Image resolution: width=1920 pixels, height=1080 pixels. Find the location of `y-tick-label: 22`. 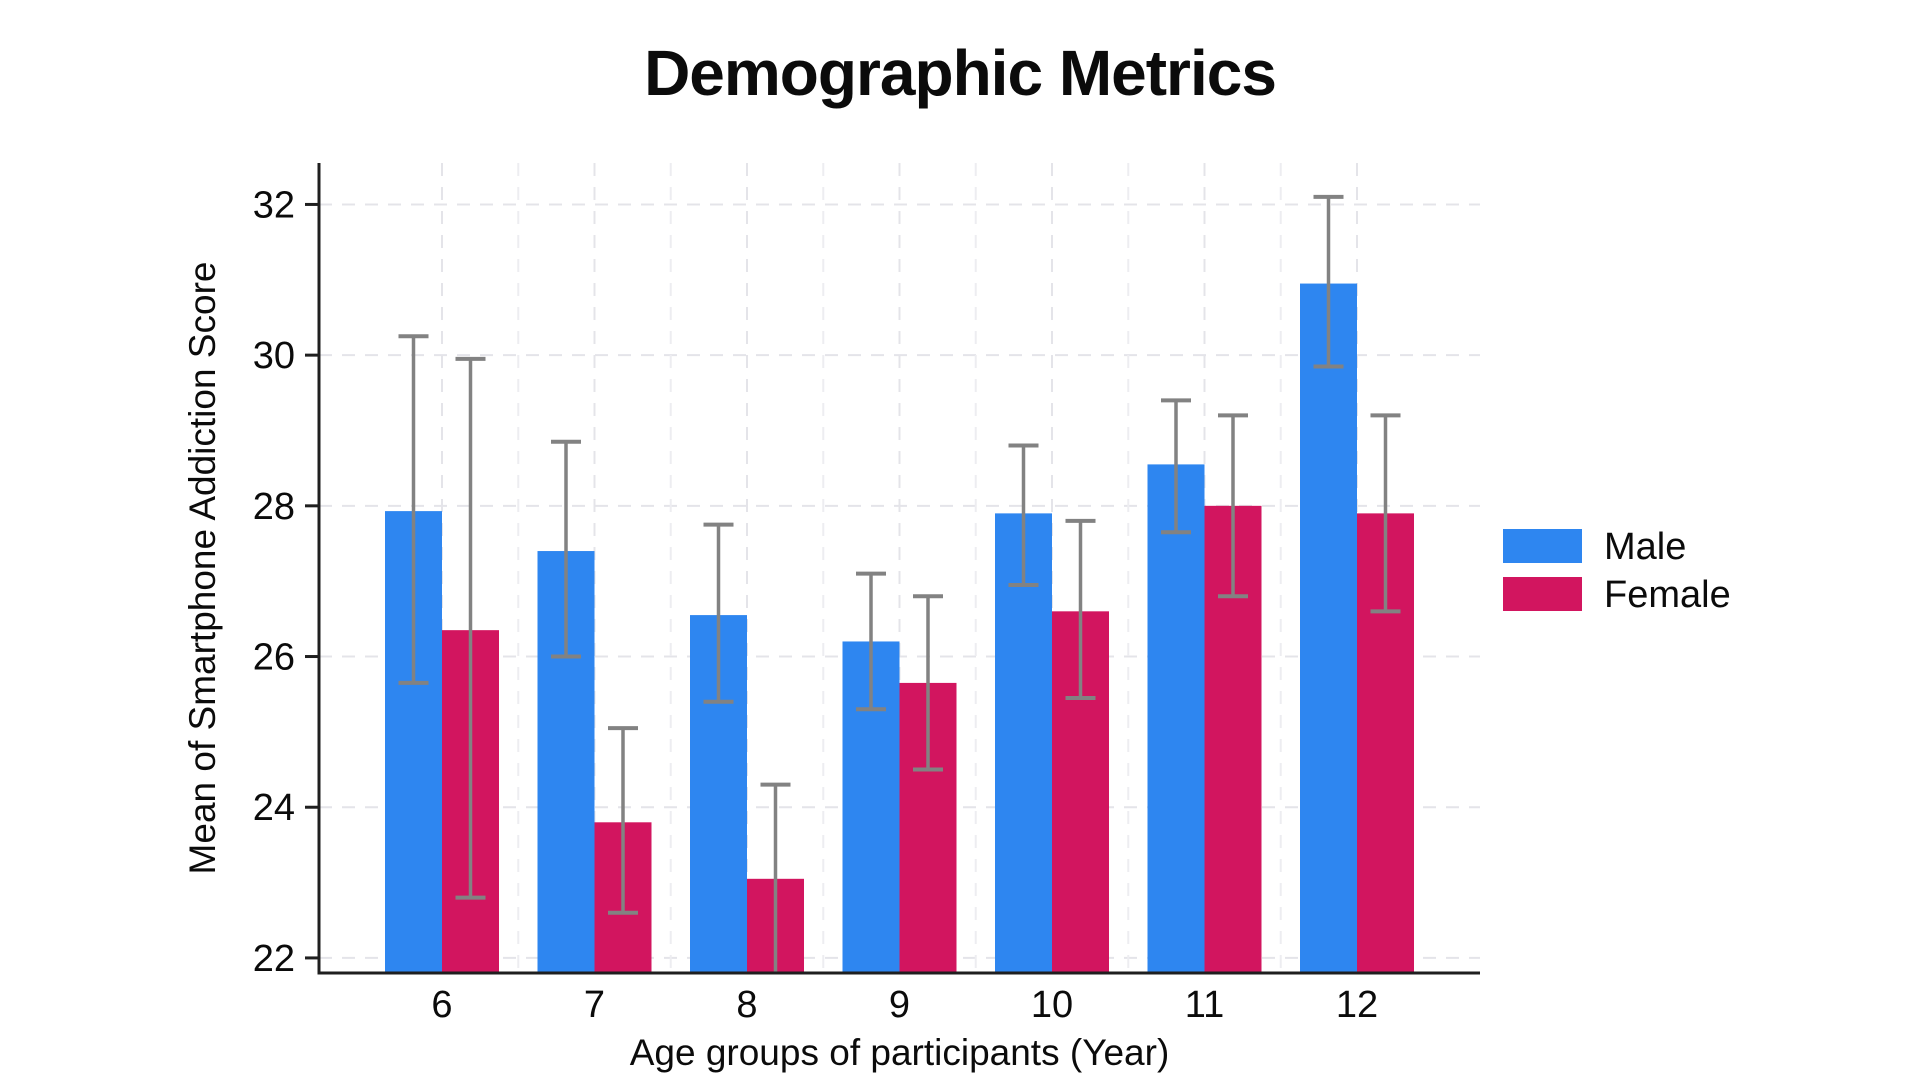

y-tick-label: 22 is located at coordinates (274, 959).